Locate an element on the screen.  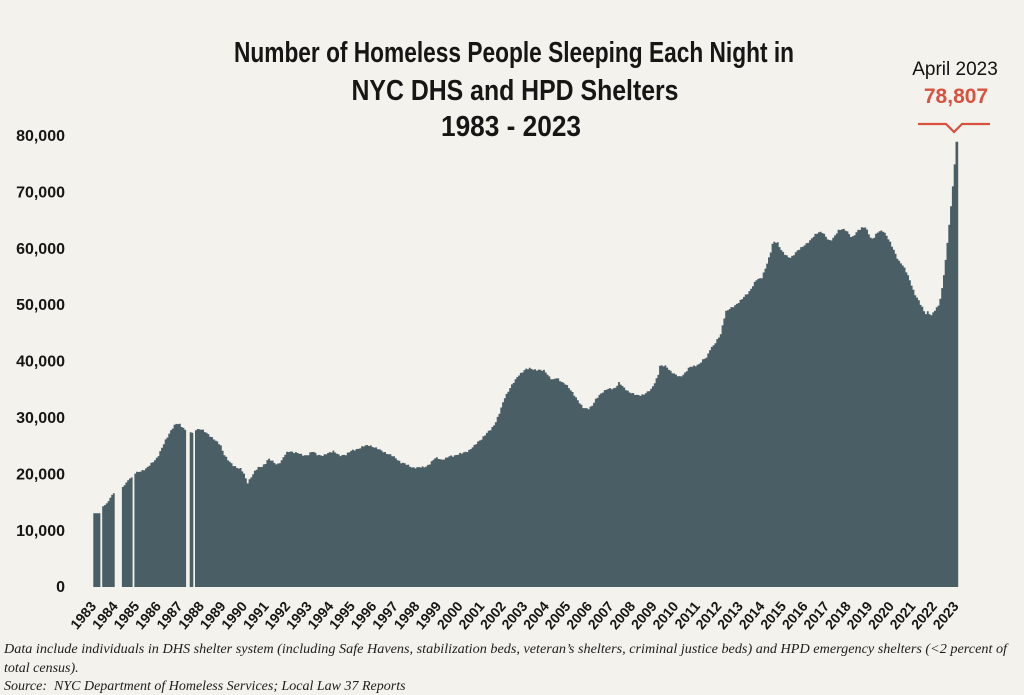
svg-text: 20,000 is located at coordinates (40, 474).